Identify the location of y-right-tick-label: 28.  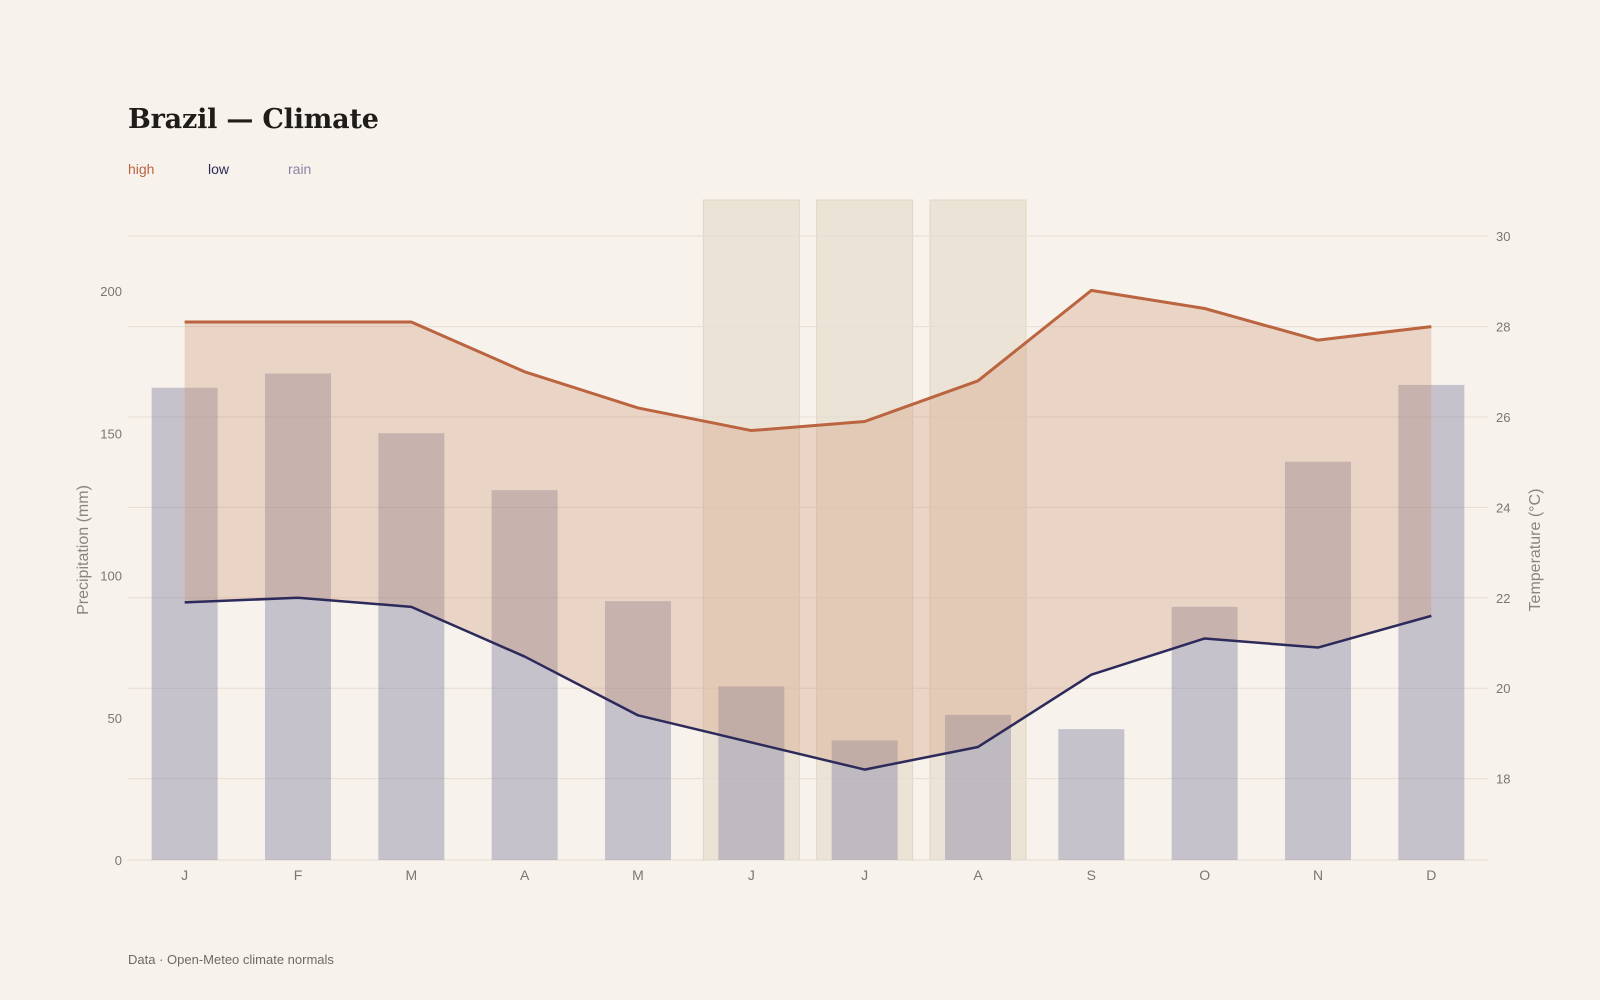
(1503, 327).